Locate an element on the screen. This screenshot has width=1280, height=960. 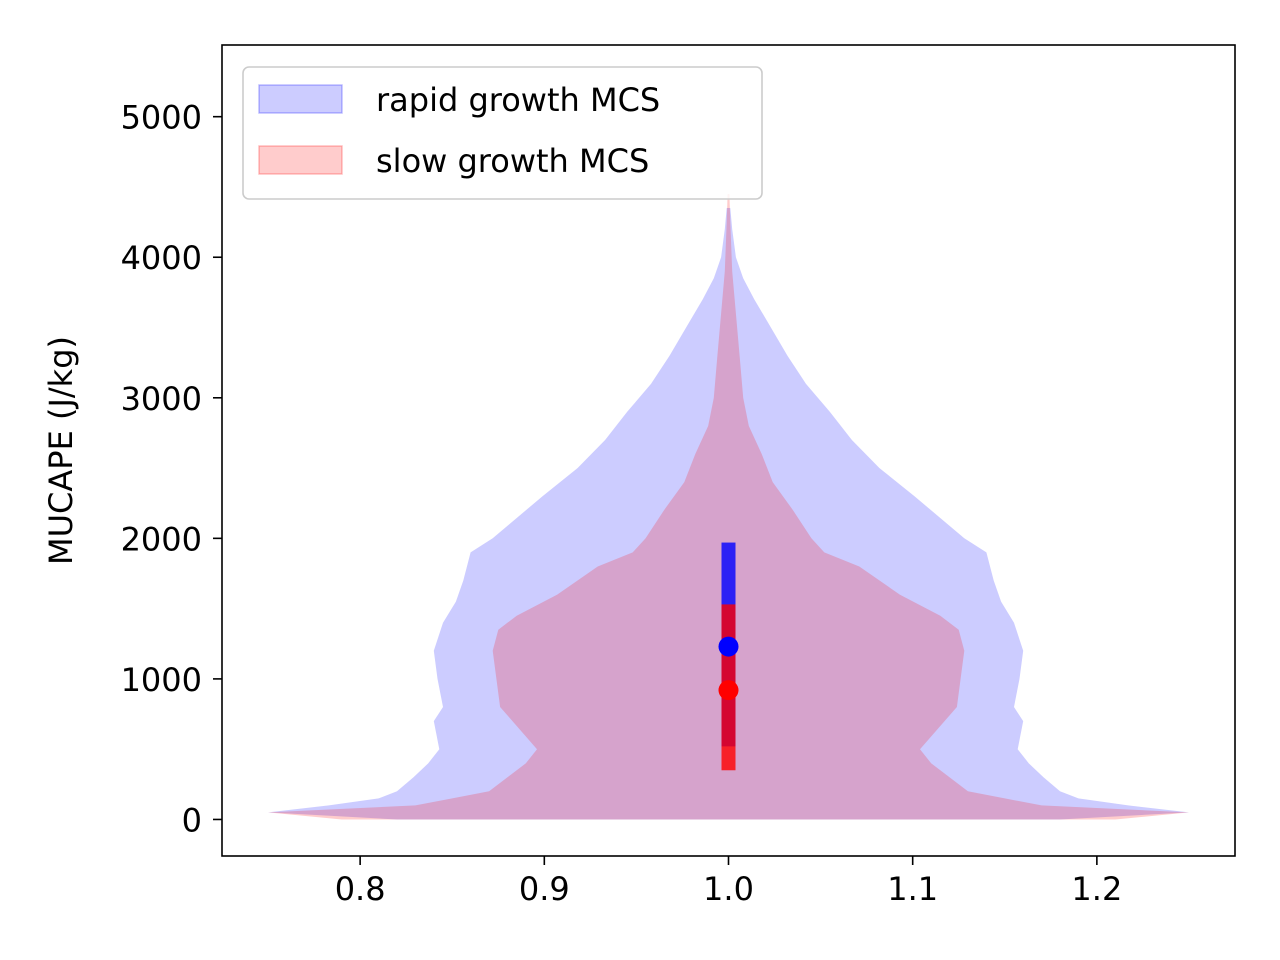
y-axis-label: MUCAPE (J/kg) is located at coordinates (61, 450).